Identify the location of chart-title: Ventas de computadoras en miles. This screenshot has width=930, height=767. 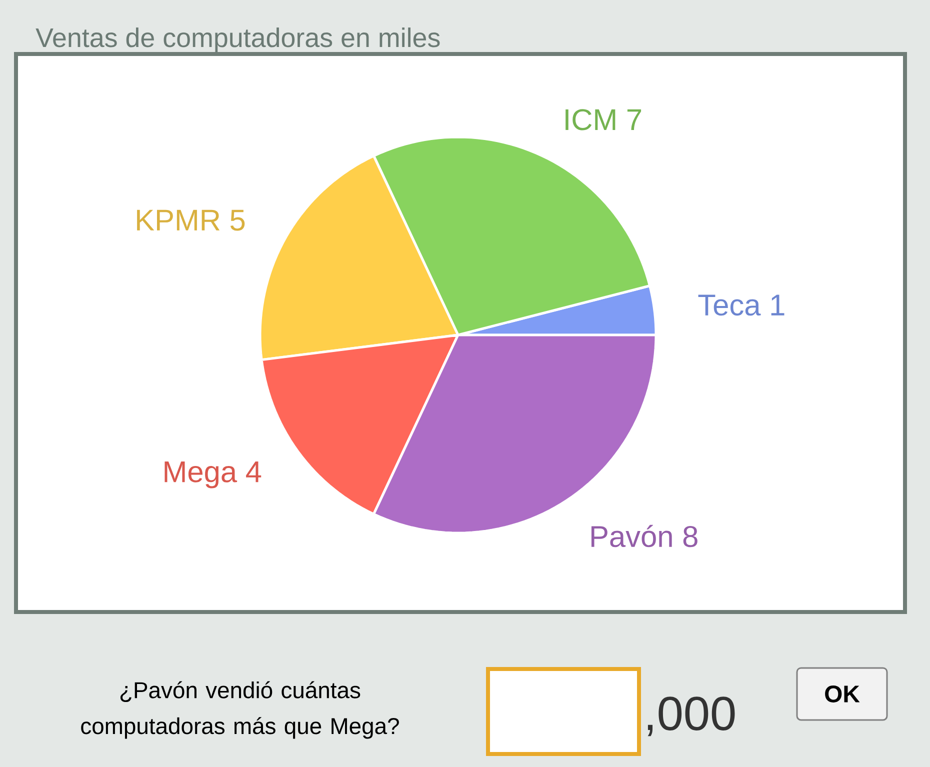
(238, 40).